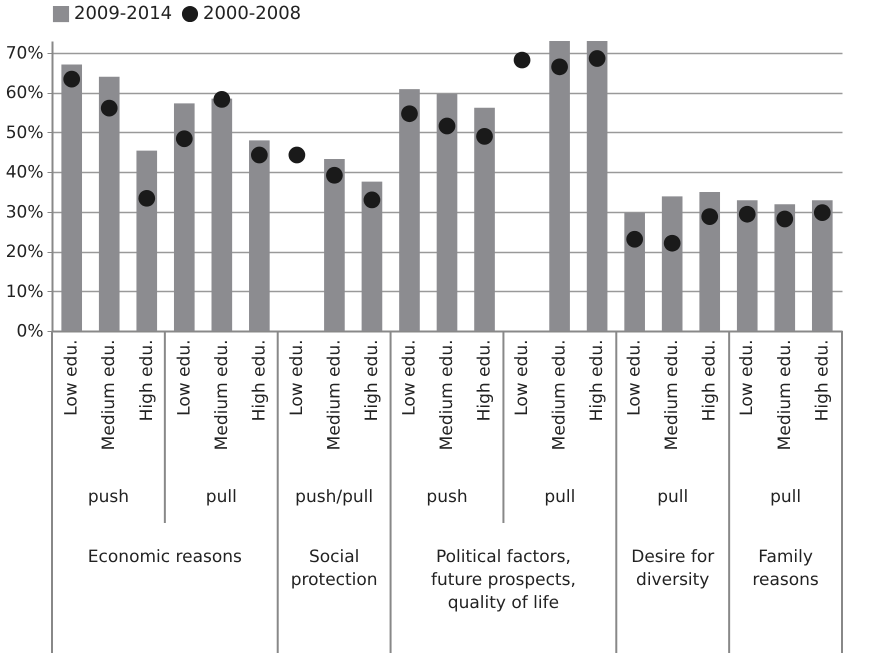 The image size is (883, 669). Describe the element at coordinates (30, 332) in the screenshot. I see `y-tick-label: 0%` at that location.